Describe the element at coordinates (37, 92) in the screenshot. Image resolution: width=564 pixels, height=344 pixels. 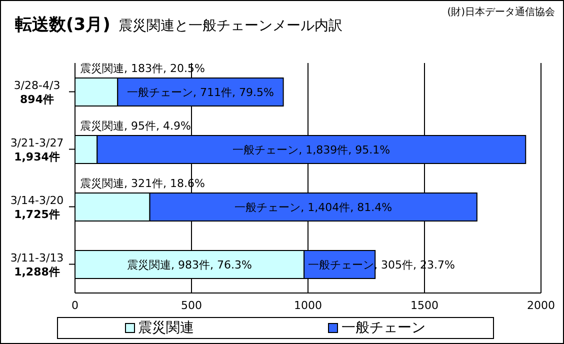
I see `y-tick-label: 3/28-4/3 894件` at that location.